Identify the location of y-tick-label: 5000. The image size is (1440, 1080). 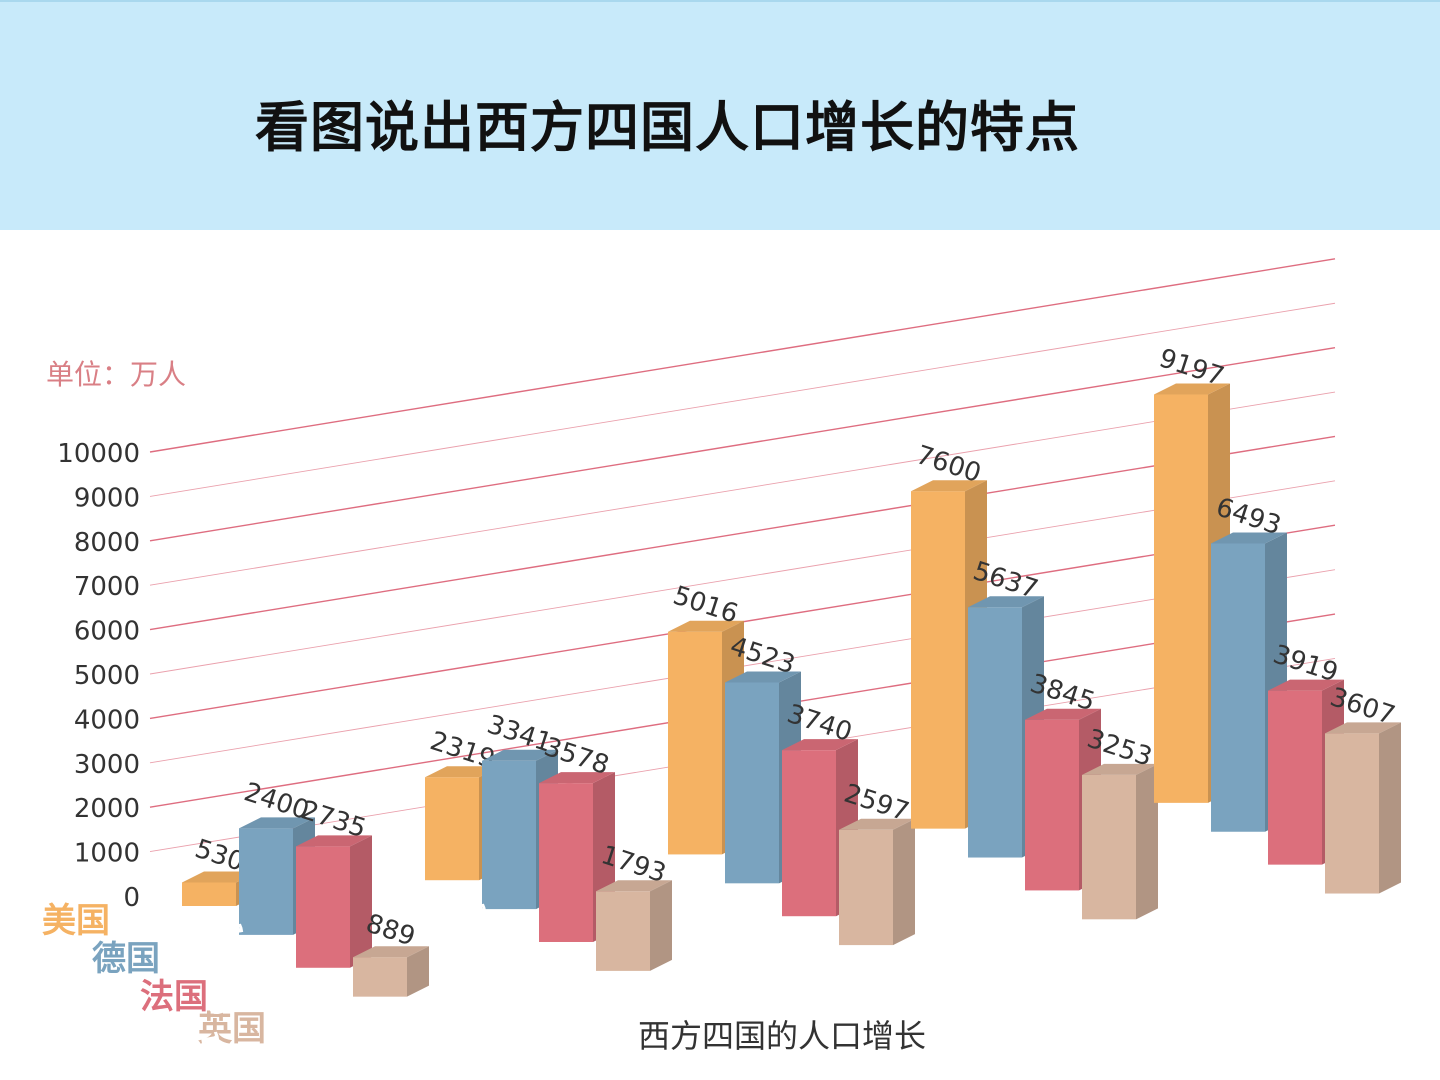
(107, 676).